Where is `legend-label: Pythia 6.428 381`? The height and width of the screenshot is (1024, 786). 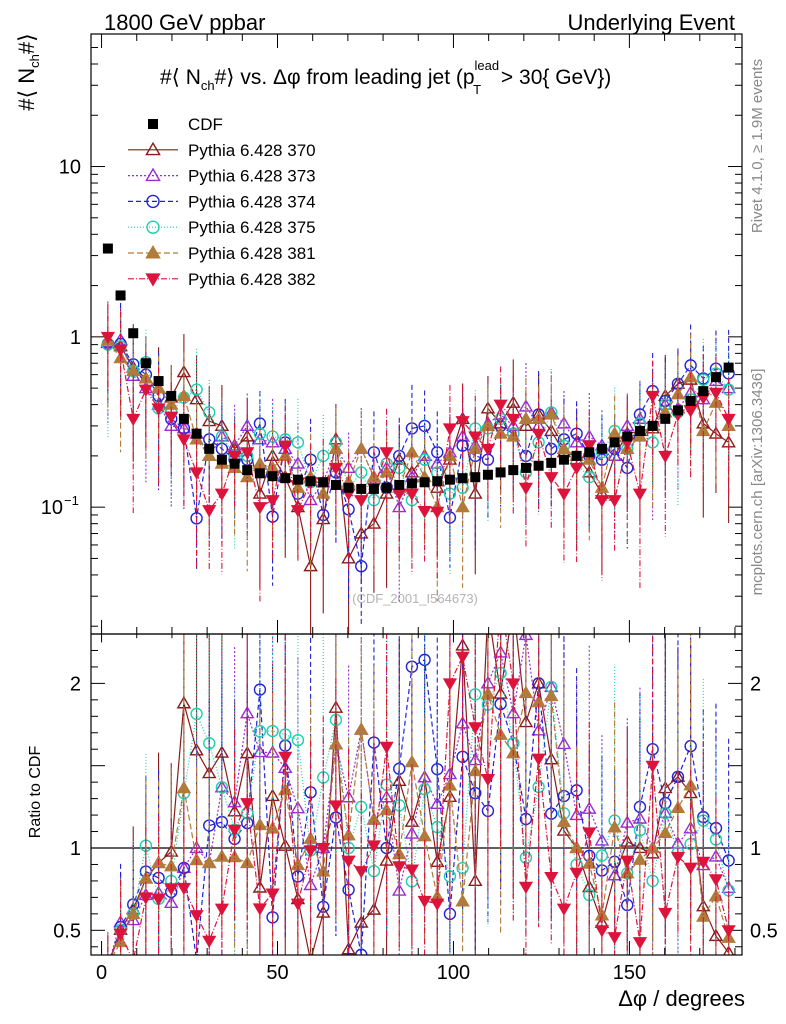
legend-label: Pythia 6.428 381 is located at coordinates (252, 253).